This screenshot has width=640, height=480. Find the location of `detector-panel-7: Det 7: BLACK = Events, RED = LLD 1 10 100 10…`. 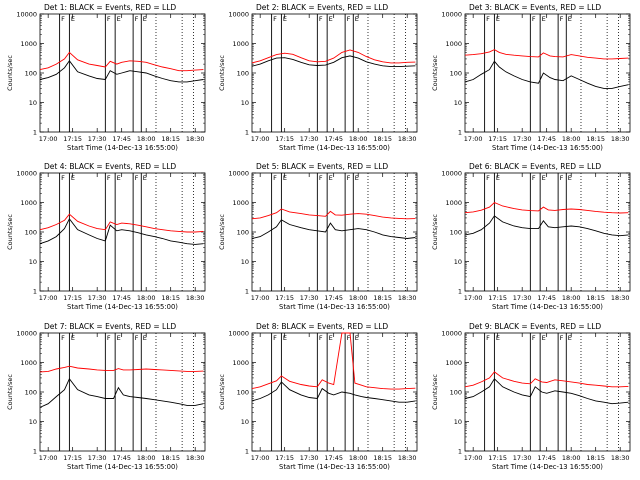

detector-panel-7: Det 7: BLACK = Events, RED = LLD 1 10 100 10… is located at coordinates (106, 396).